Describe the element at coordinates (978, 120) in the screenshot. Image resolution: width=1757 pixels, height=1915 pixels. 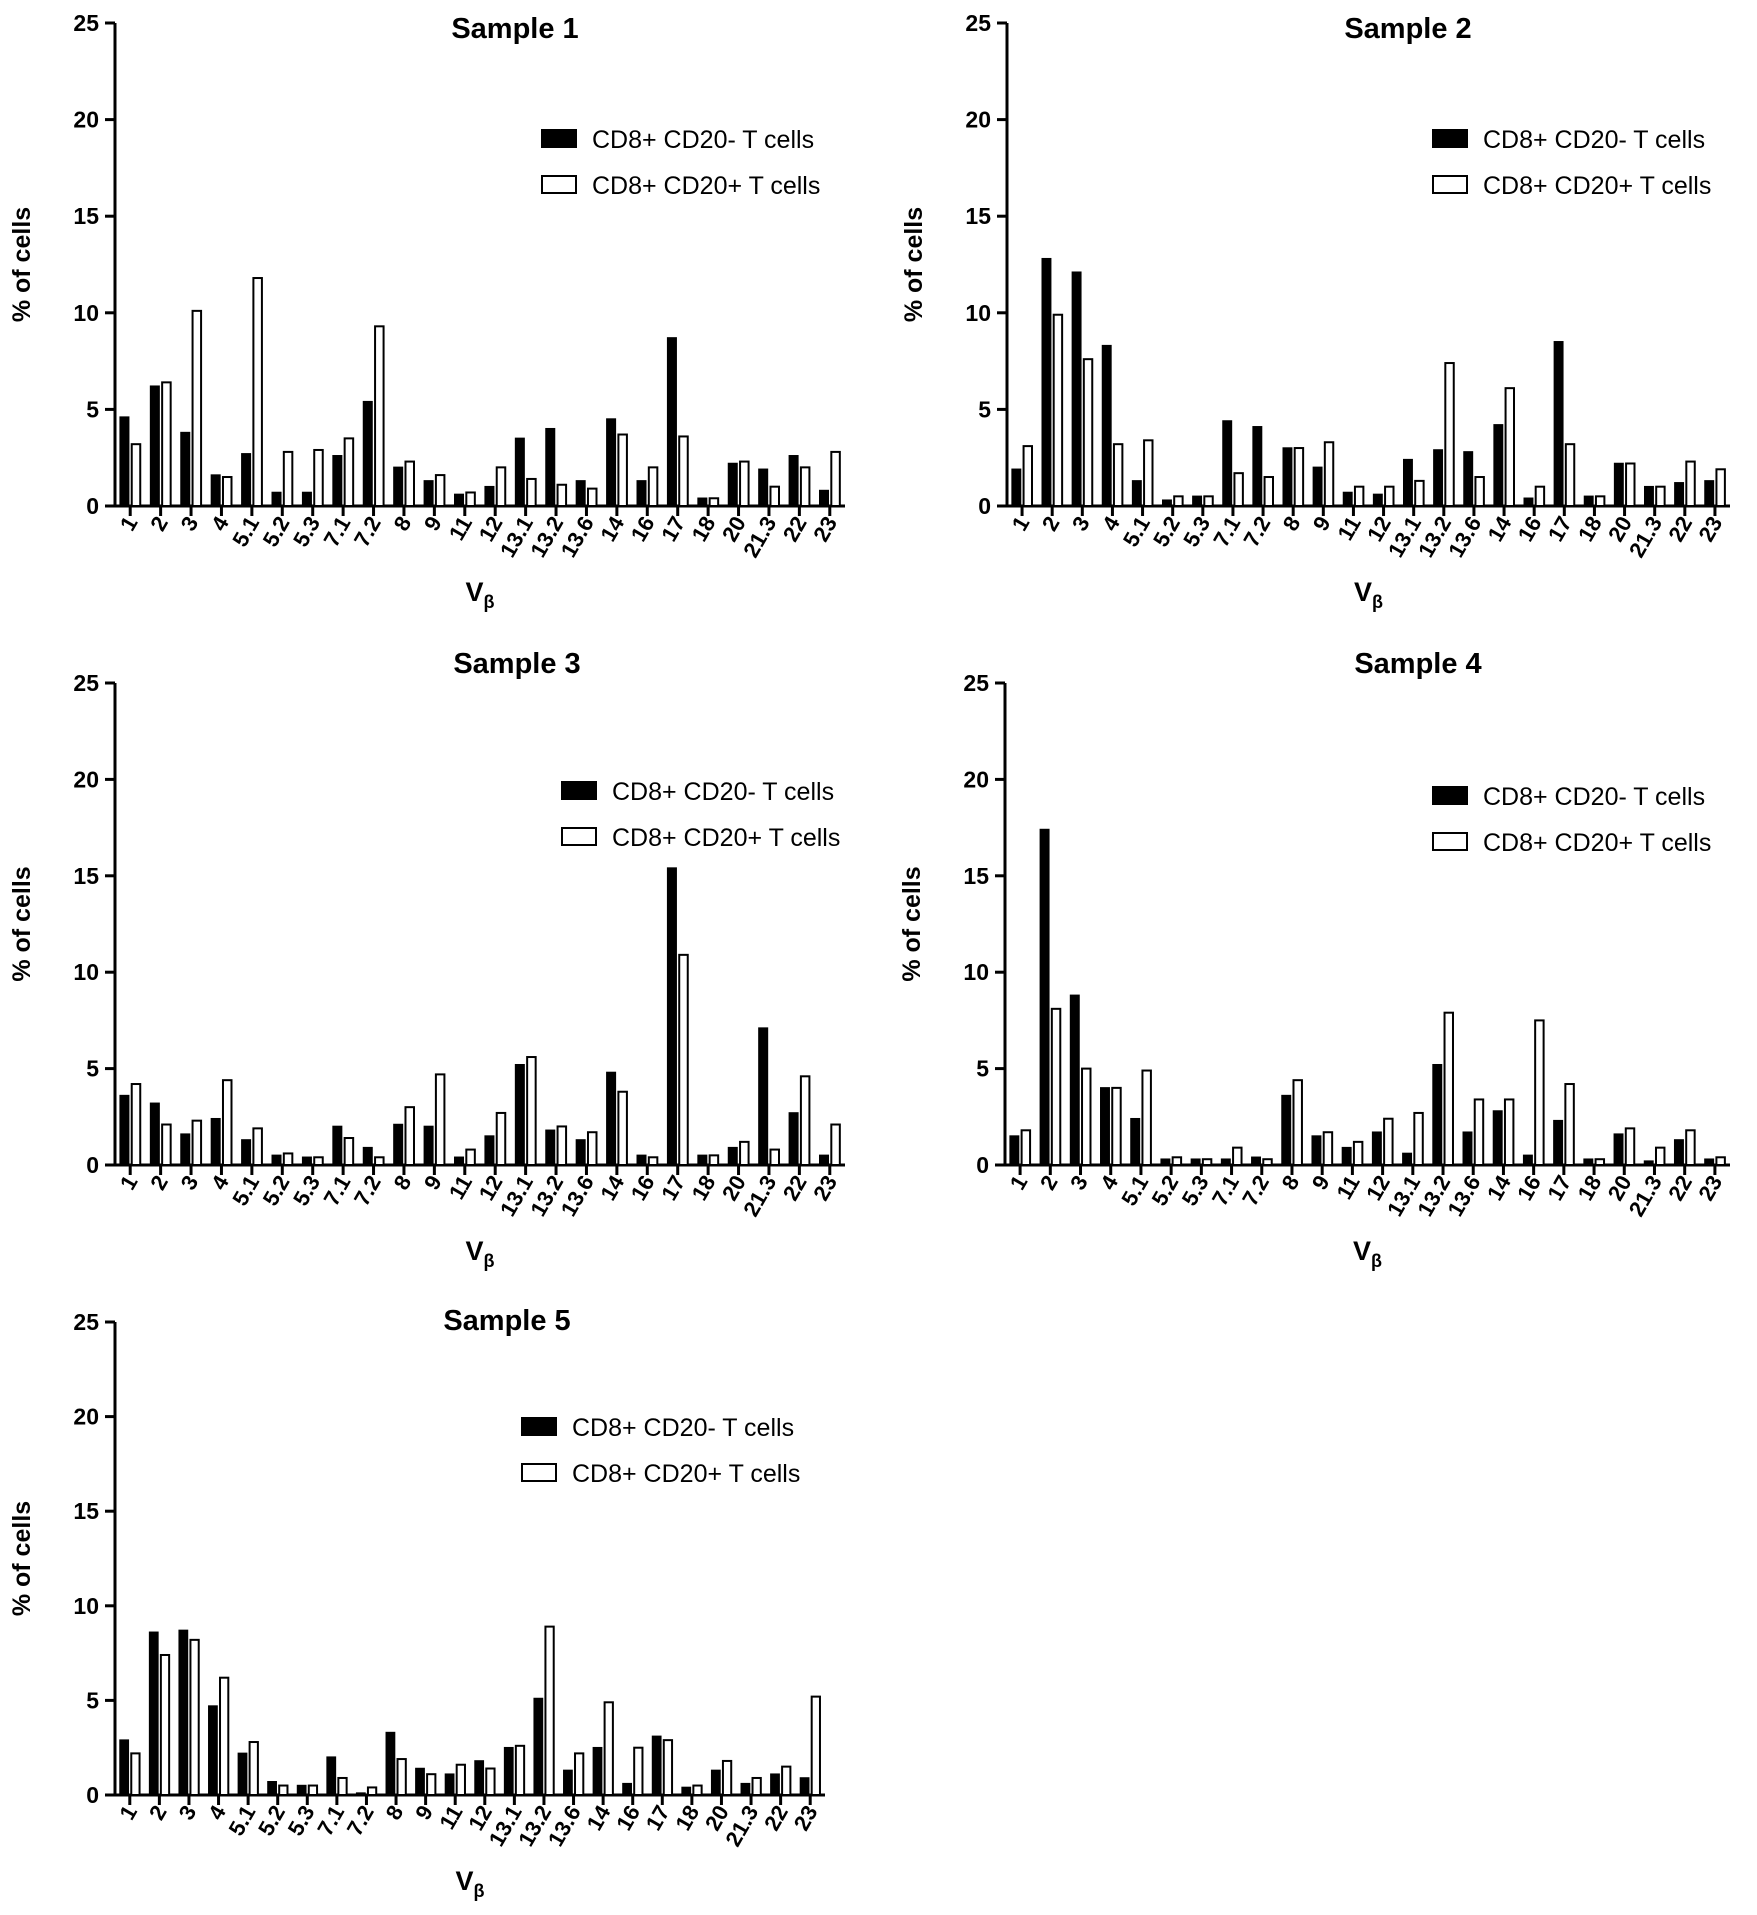
I see `y-tick-label: 20` at that location.